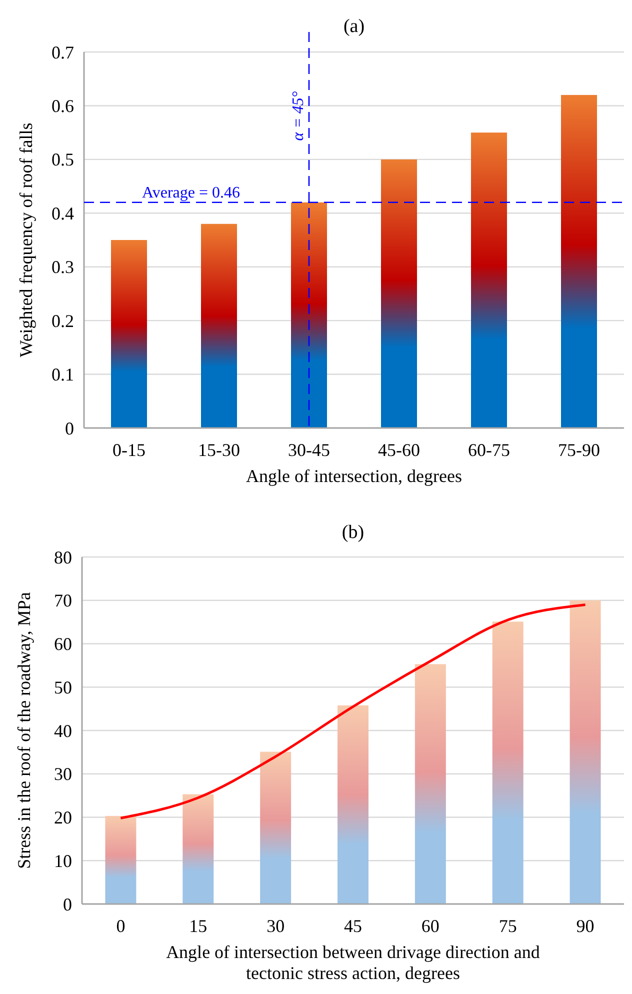 The height and width of the screenshot is (994, 632). Describe the element at coordinates (63, 213) in the screenshot. I see `y-tick-label: 0.4` at that location.